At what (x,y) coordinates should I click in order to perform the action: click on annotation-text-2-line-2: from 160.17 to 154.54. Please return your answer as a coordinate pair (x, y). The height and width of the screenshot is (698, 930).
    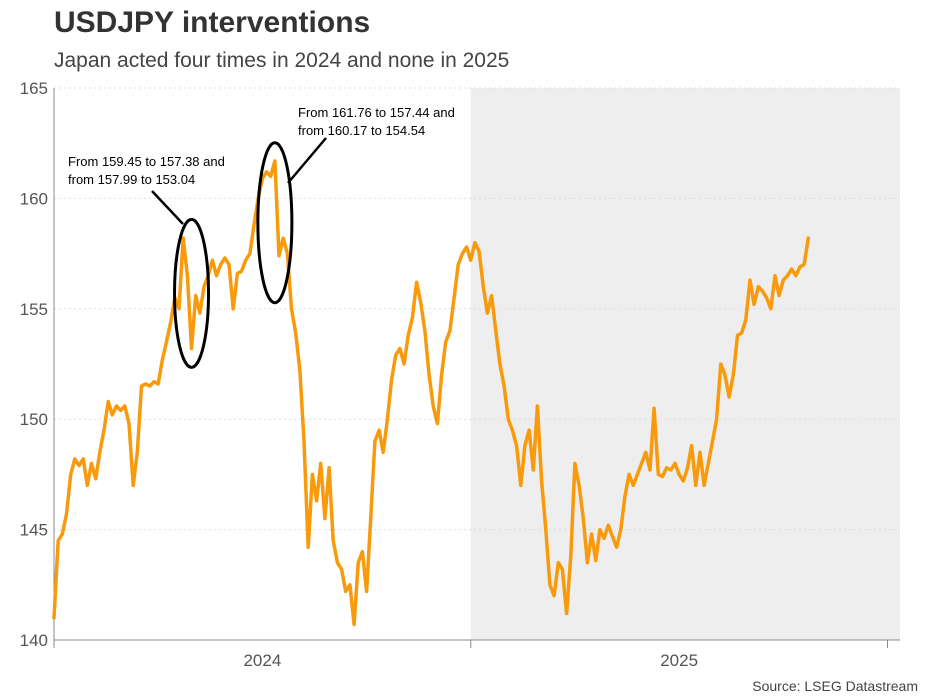
    Looking at the image, I should click on (361, 130).